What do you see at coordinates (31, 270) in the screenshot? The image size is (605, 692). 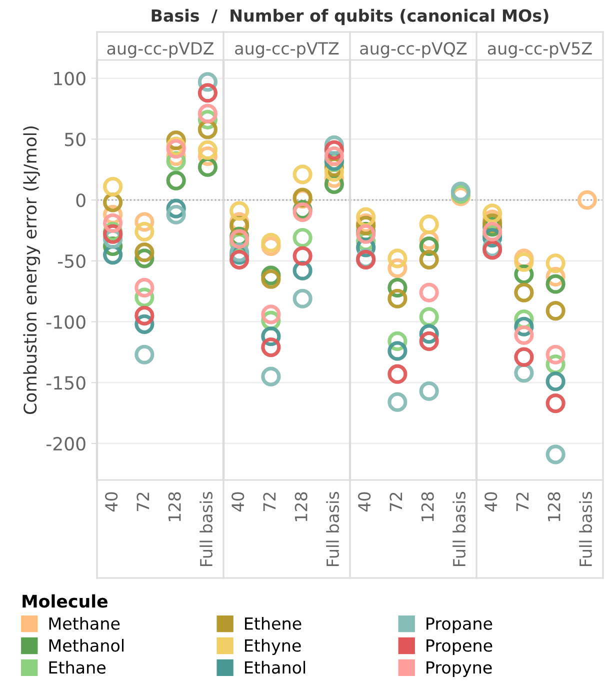 I see `y-axis-title: Combustion energy error (kJ/mol)` at bounding box center [31, 270].